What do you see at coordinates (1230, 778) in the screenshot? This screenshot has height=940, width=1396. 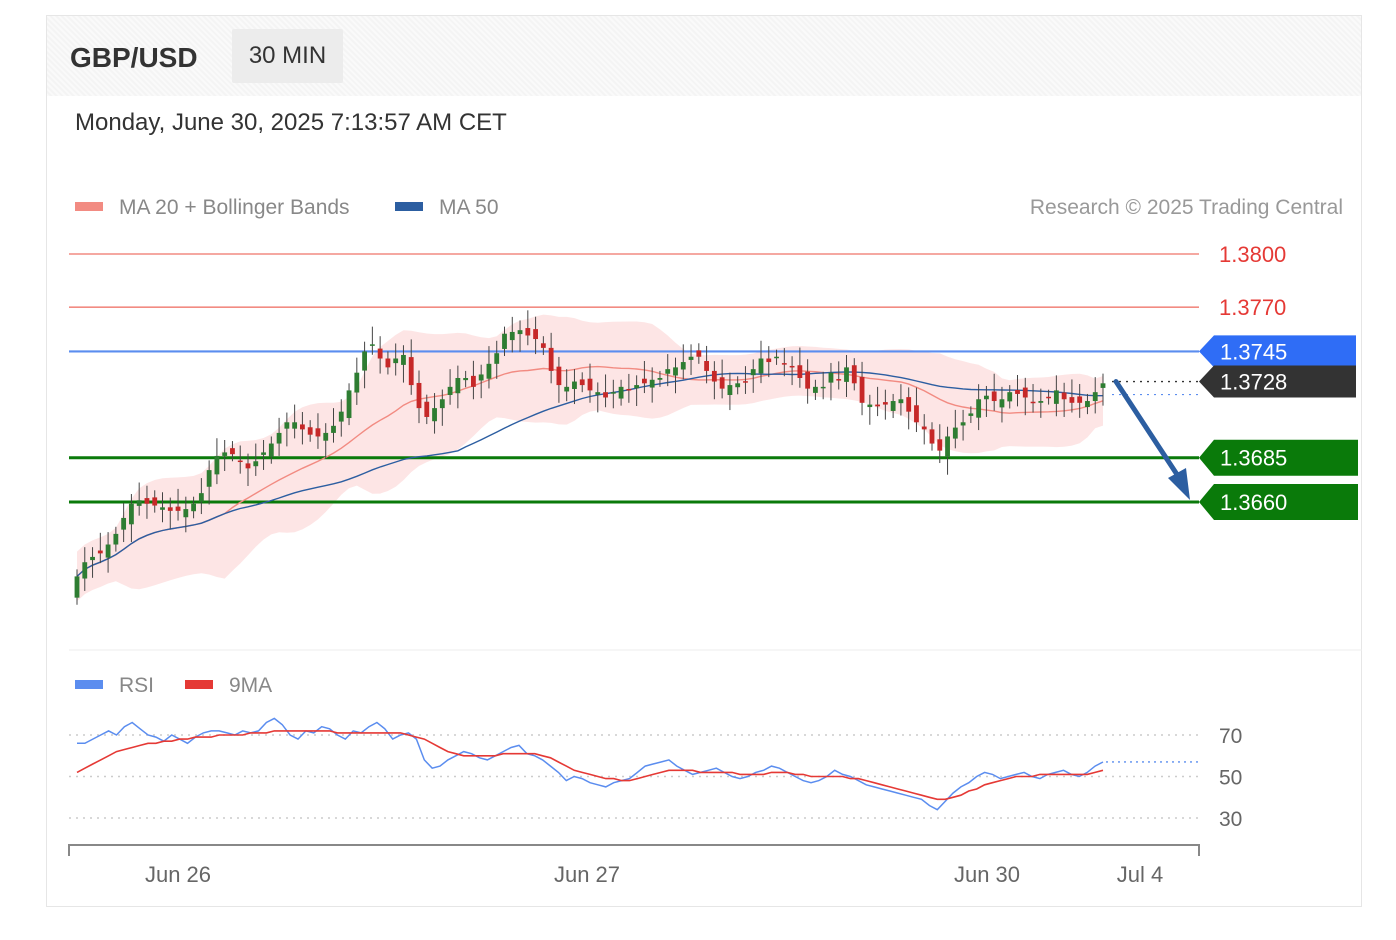 I see `rsi-tick-label: 50` at bounding box center [1230, 778].